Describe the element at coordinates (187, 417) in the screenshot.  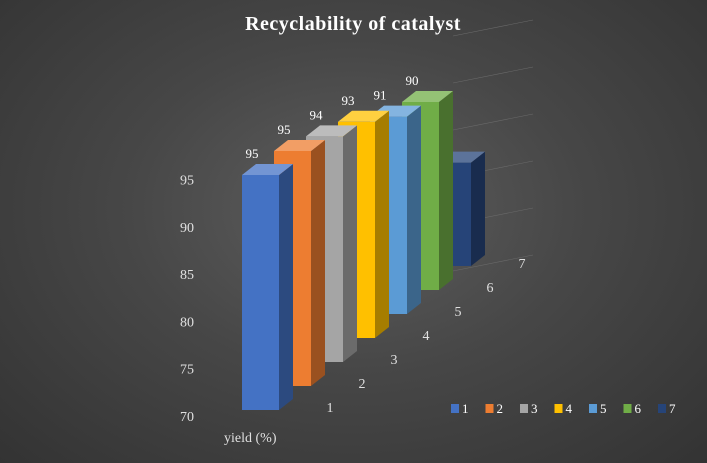
I see `y-tick-label: 70` at that location.